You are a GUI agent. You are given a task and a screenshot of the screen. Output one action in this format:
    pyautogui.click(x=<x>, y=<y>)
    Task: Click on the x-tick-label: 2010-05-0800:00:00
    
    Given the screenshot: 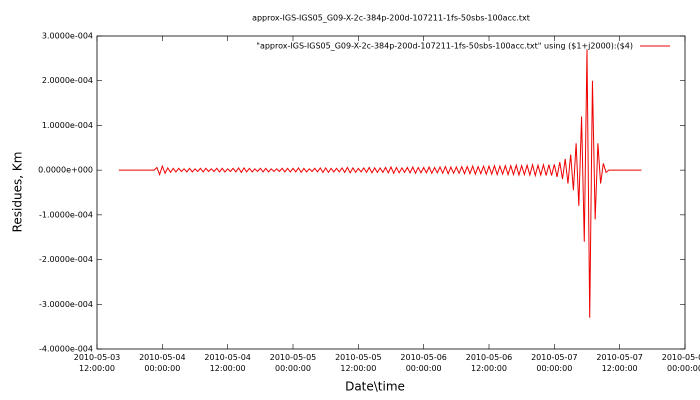 What is the action you would take?
    pyautogui.click(x=681, y=363)
    